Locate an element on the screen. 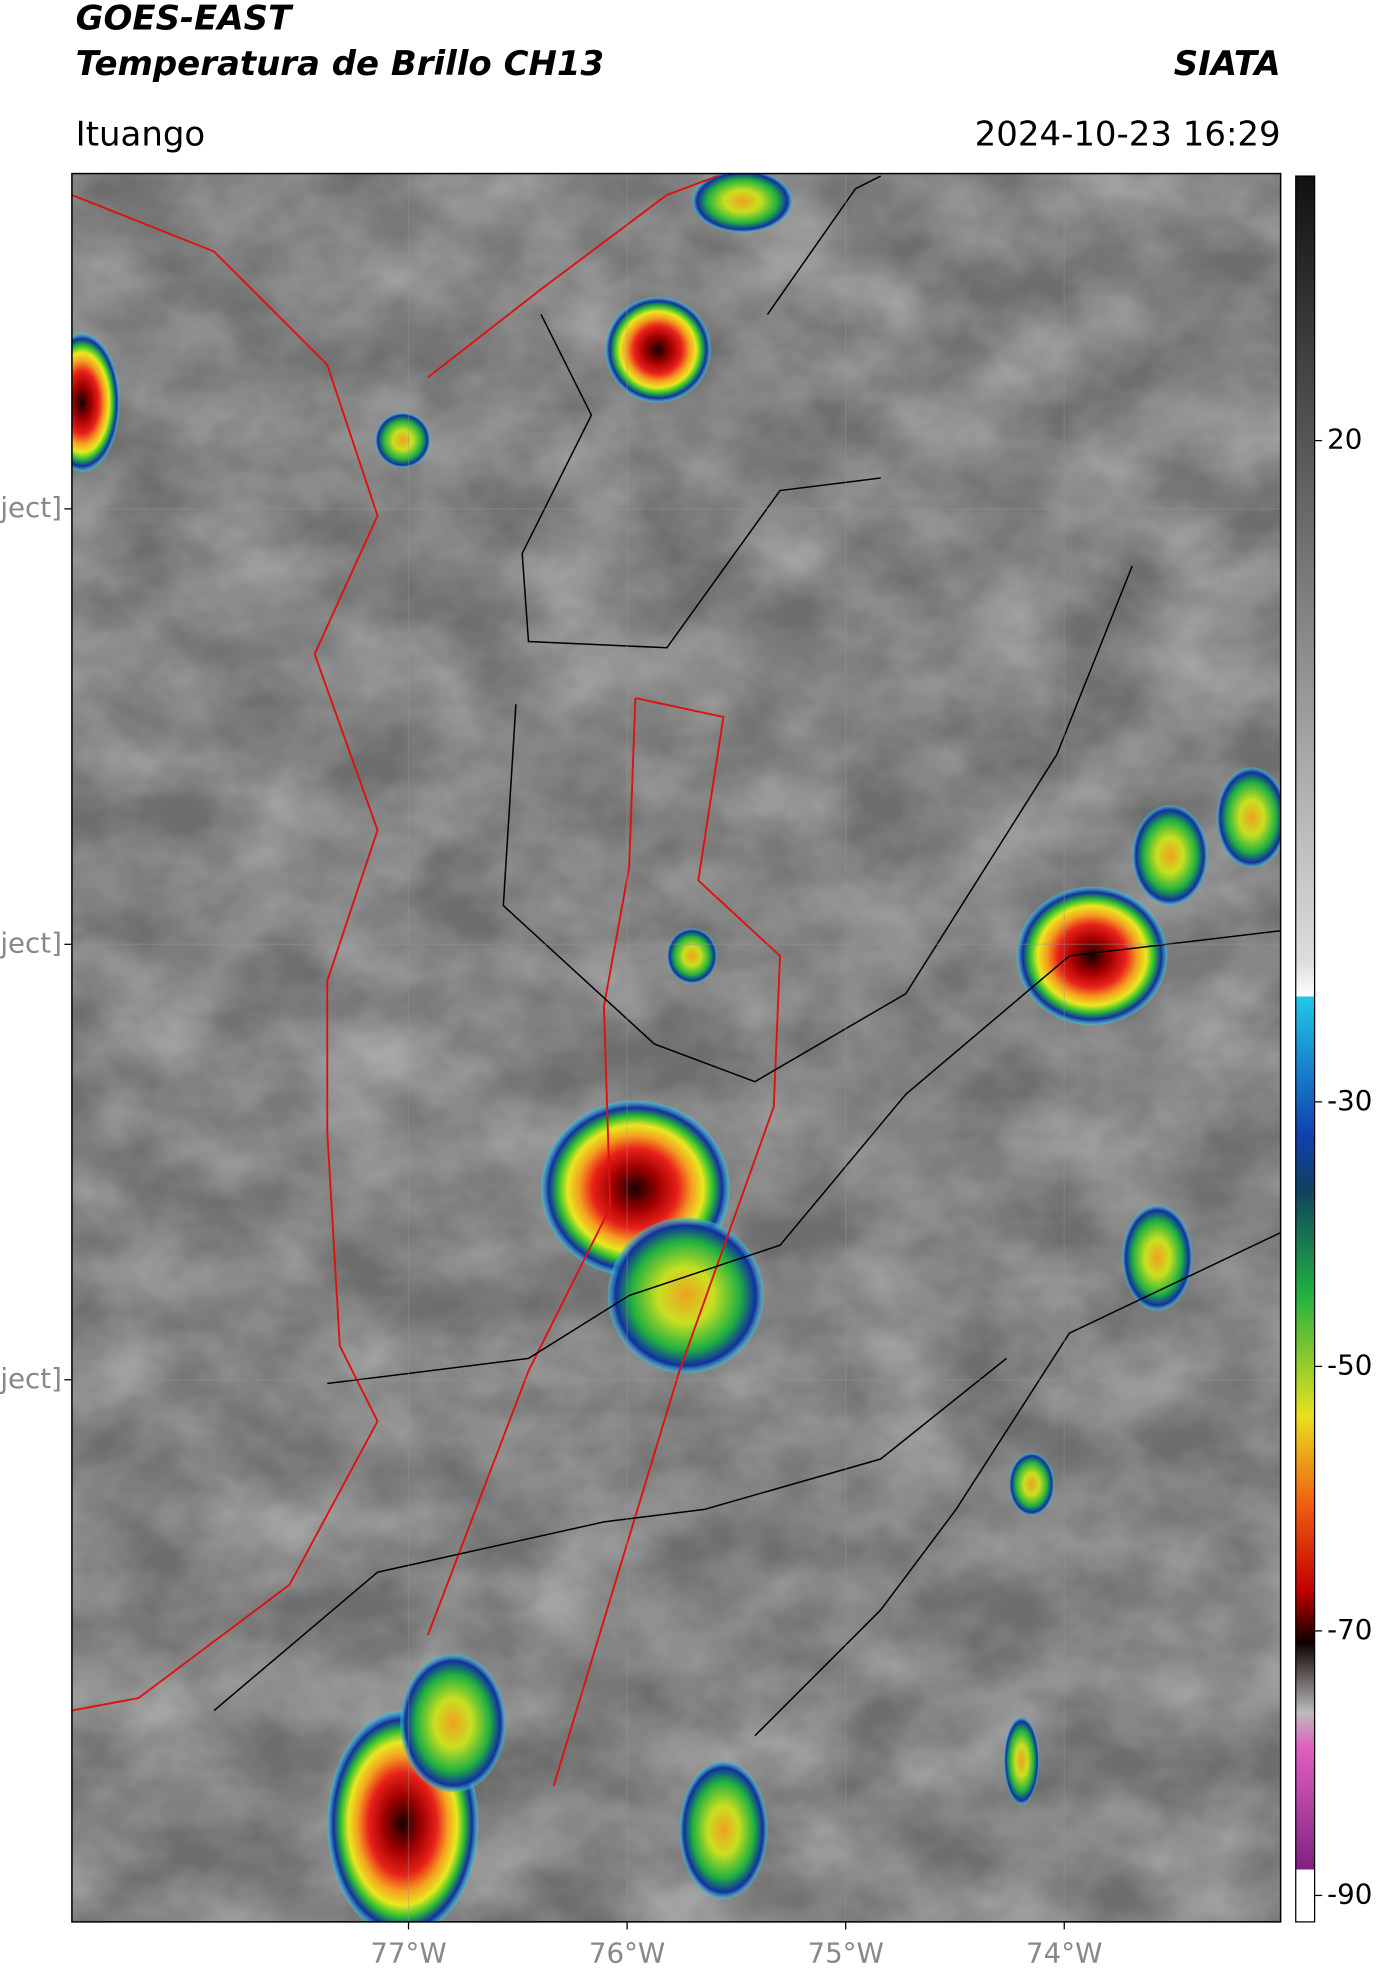 Image resolution: width=1384 pixels, height=1981 pixels. colorbar-tick-label: 20 is located at coordinates (1344, 439).